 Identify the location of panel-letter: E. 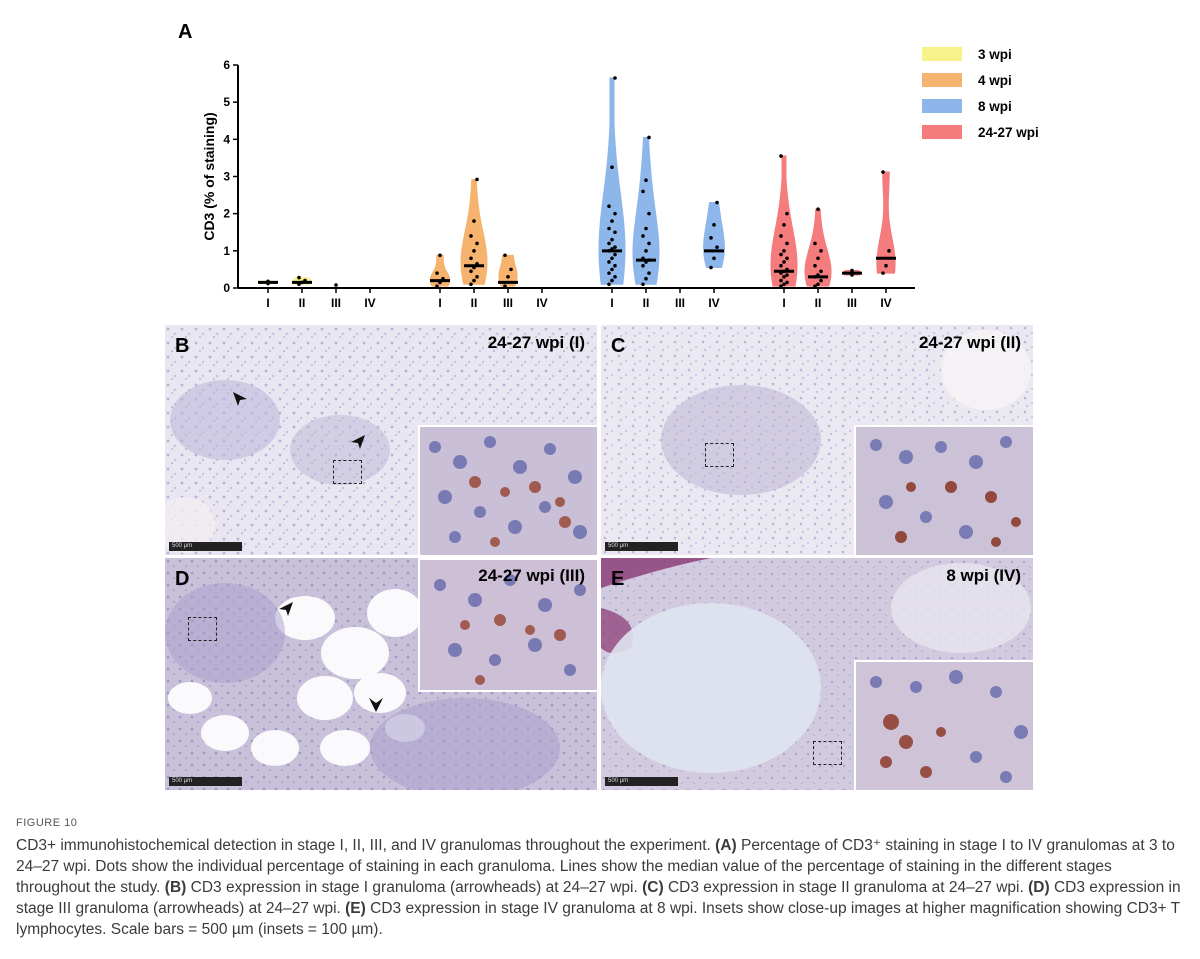
(618, 579).